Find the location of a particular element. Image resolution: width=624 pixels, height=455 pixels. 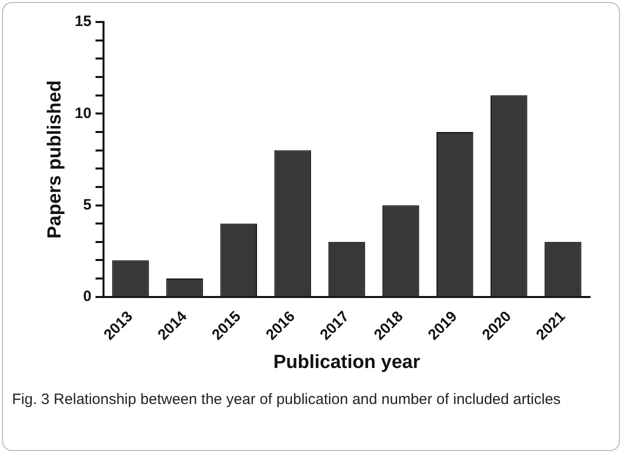

y-axis-title: Papers published is located at coordinates (55, 159).